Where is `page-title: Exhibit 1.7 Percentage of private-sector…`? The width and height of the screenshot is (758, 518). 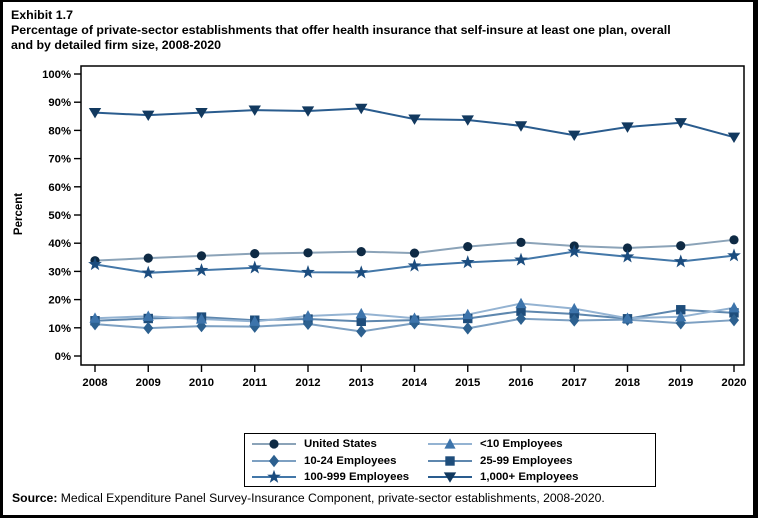 page-title: Exhibit 1.7 Percentage of private-sector… is located at coordinates (382, 30).